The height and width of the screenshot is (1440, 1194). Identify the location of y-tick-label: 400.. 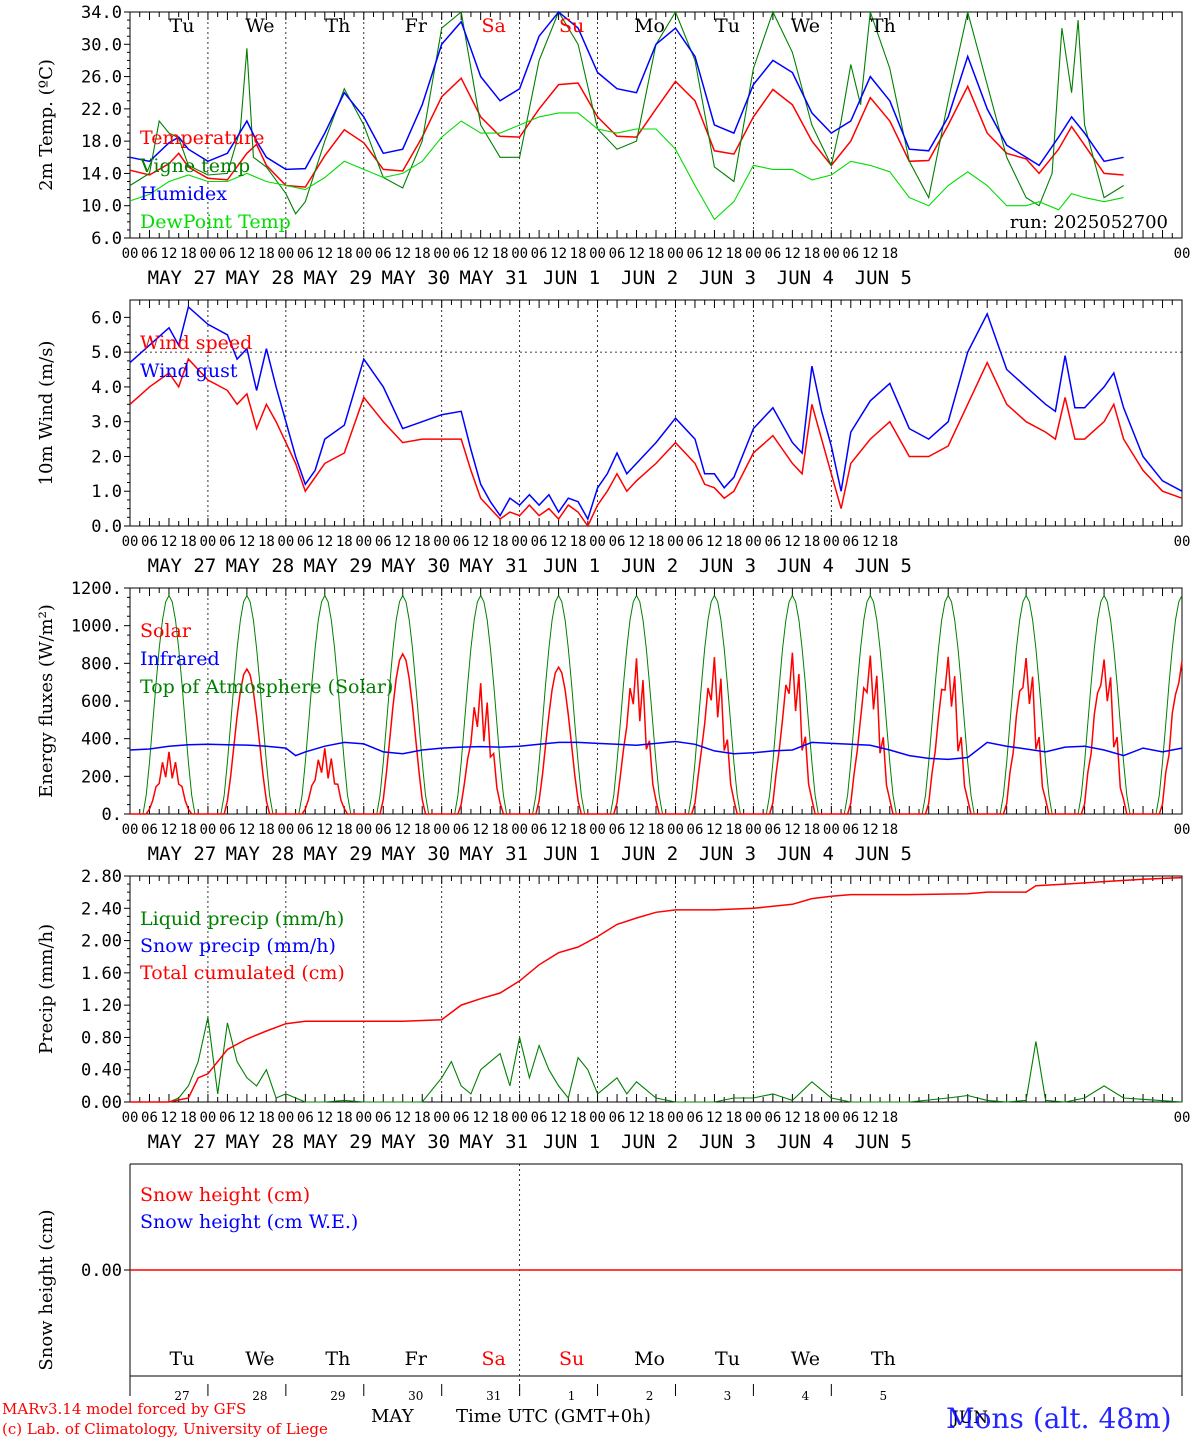
(101, 740).